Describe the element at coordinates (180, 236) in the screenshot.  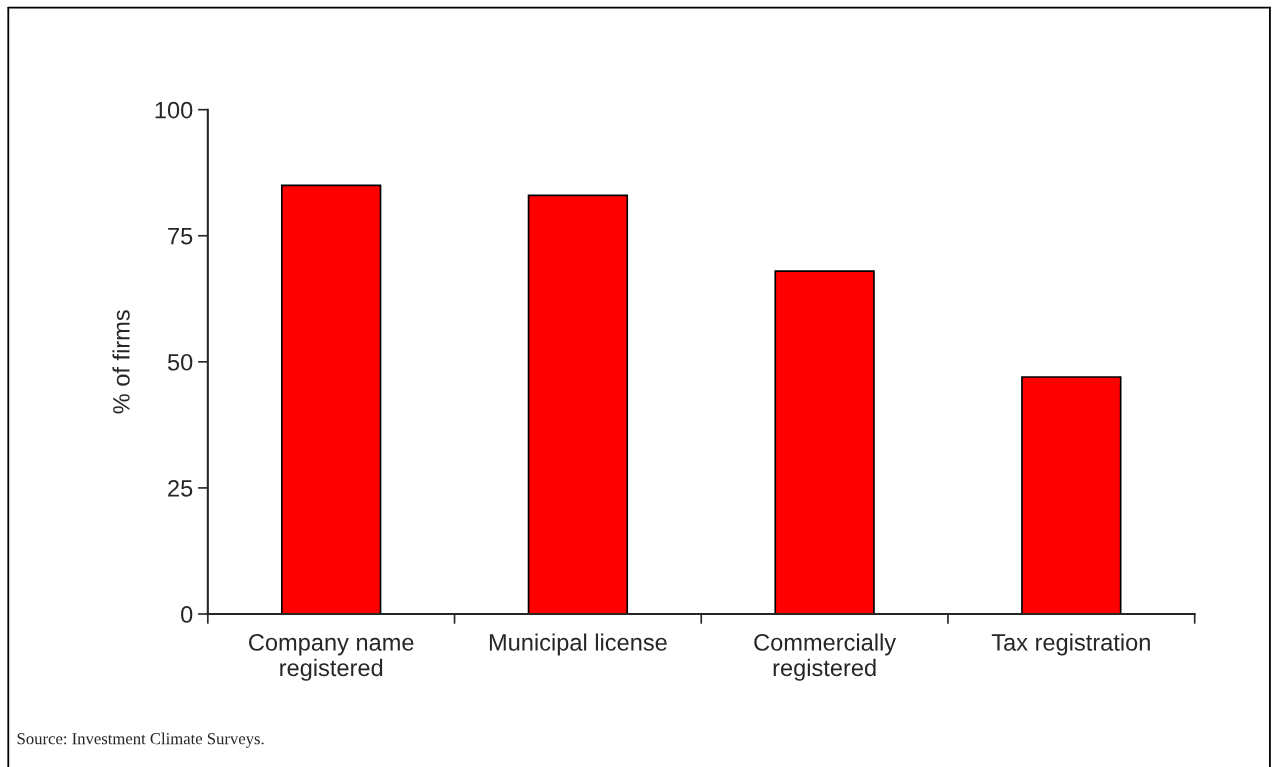
I see `y-tick-label: 75` at that location.